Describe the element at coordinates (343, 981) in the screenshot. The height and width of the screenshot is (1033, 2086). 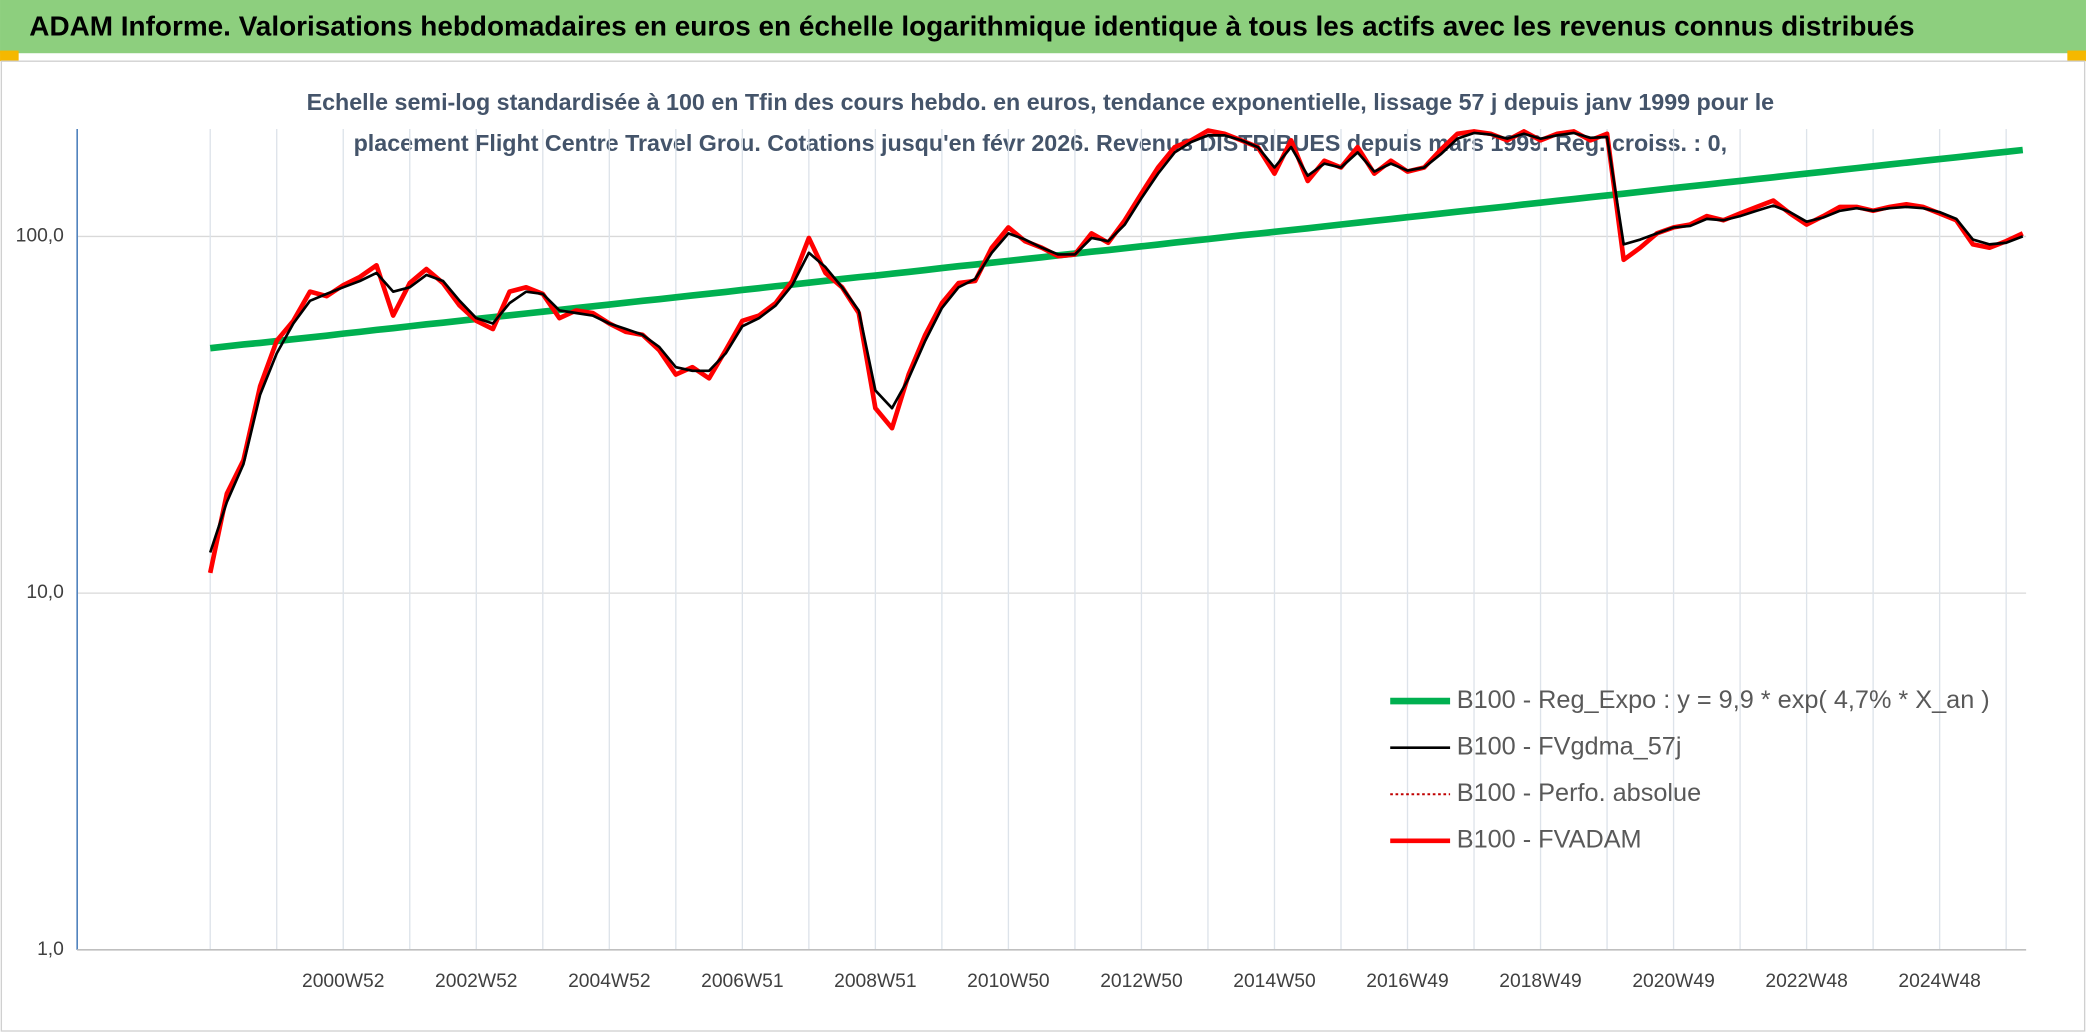
I see `x-tick-label: 2000W52` at that location.